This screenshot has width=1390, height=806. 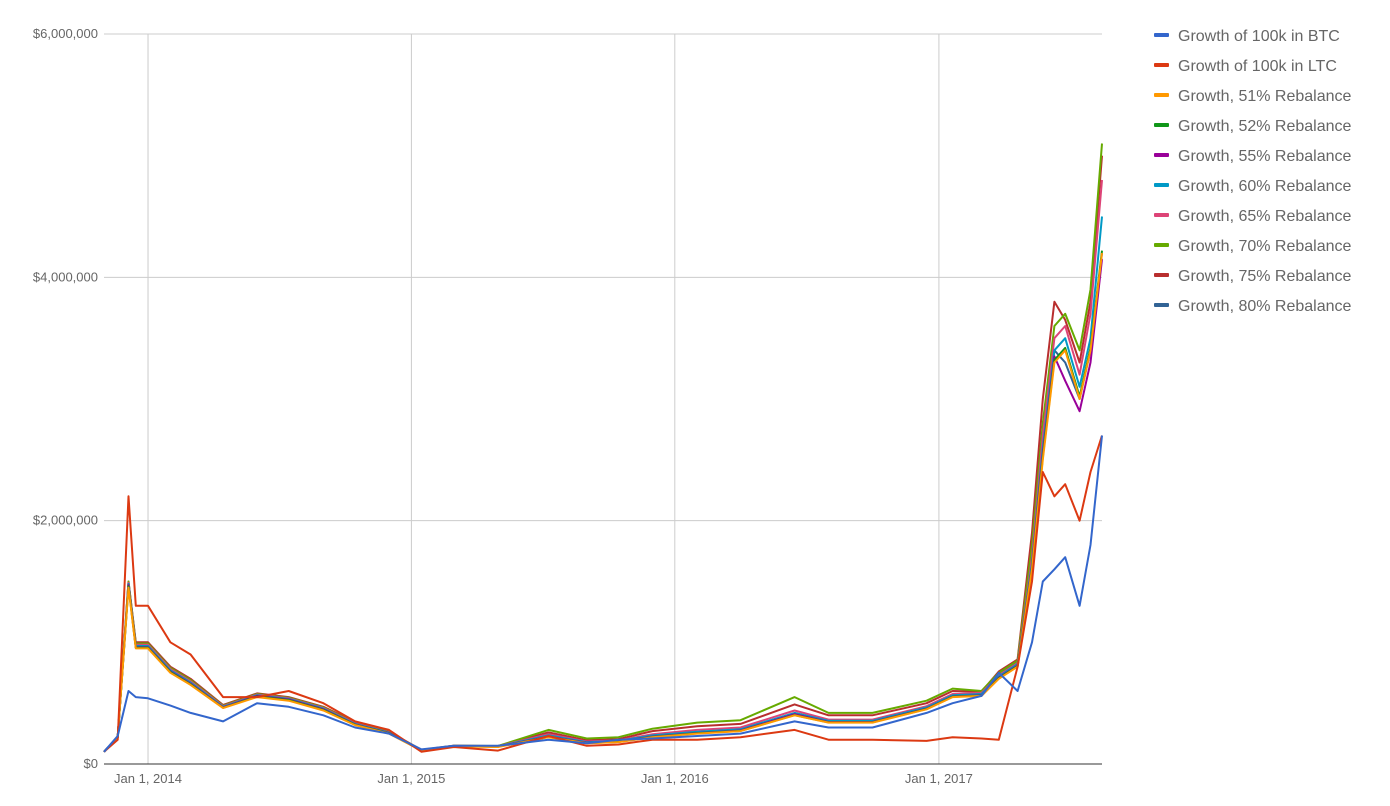 I want to click on legend-label: Growth, 52% Rebalance, so click(x=1265, y=126).